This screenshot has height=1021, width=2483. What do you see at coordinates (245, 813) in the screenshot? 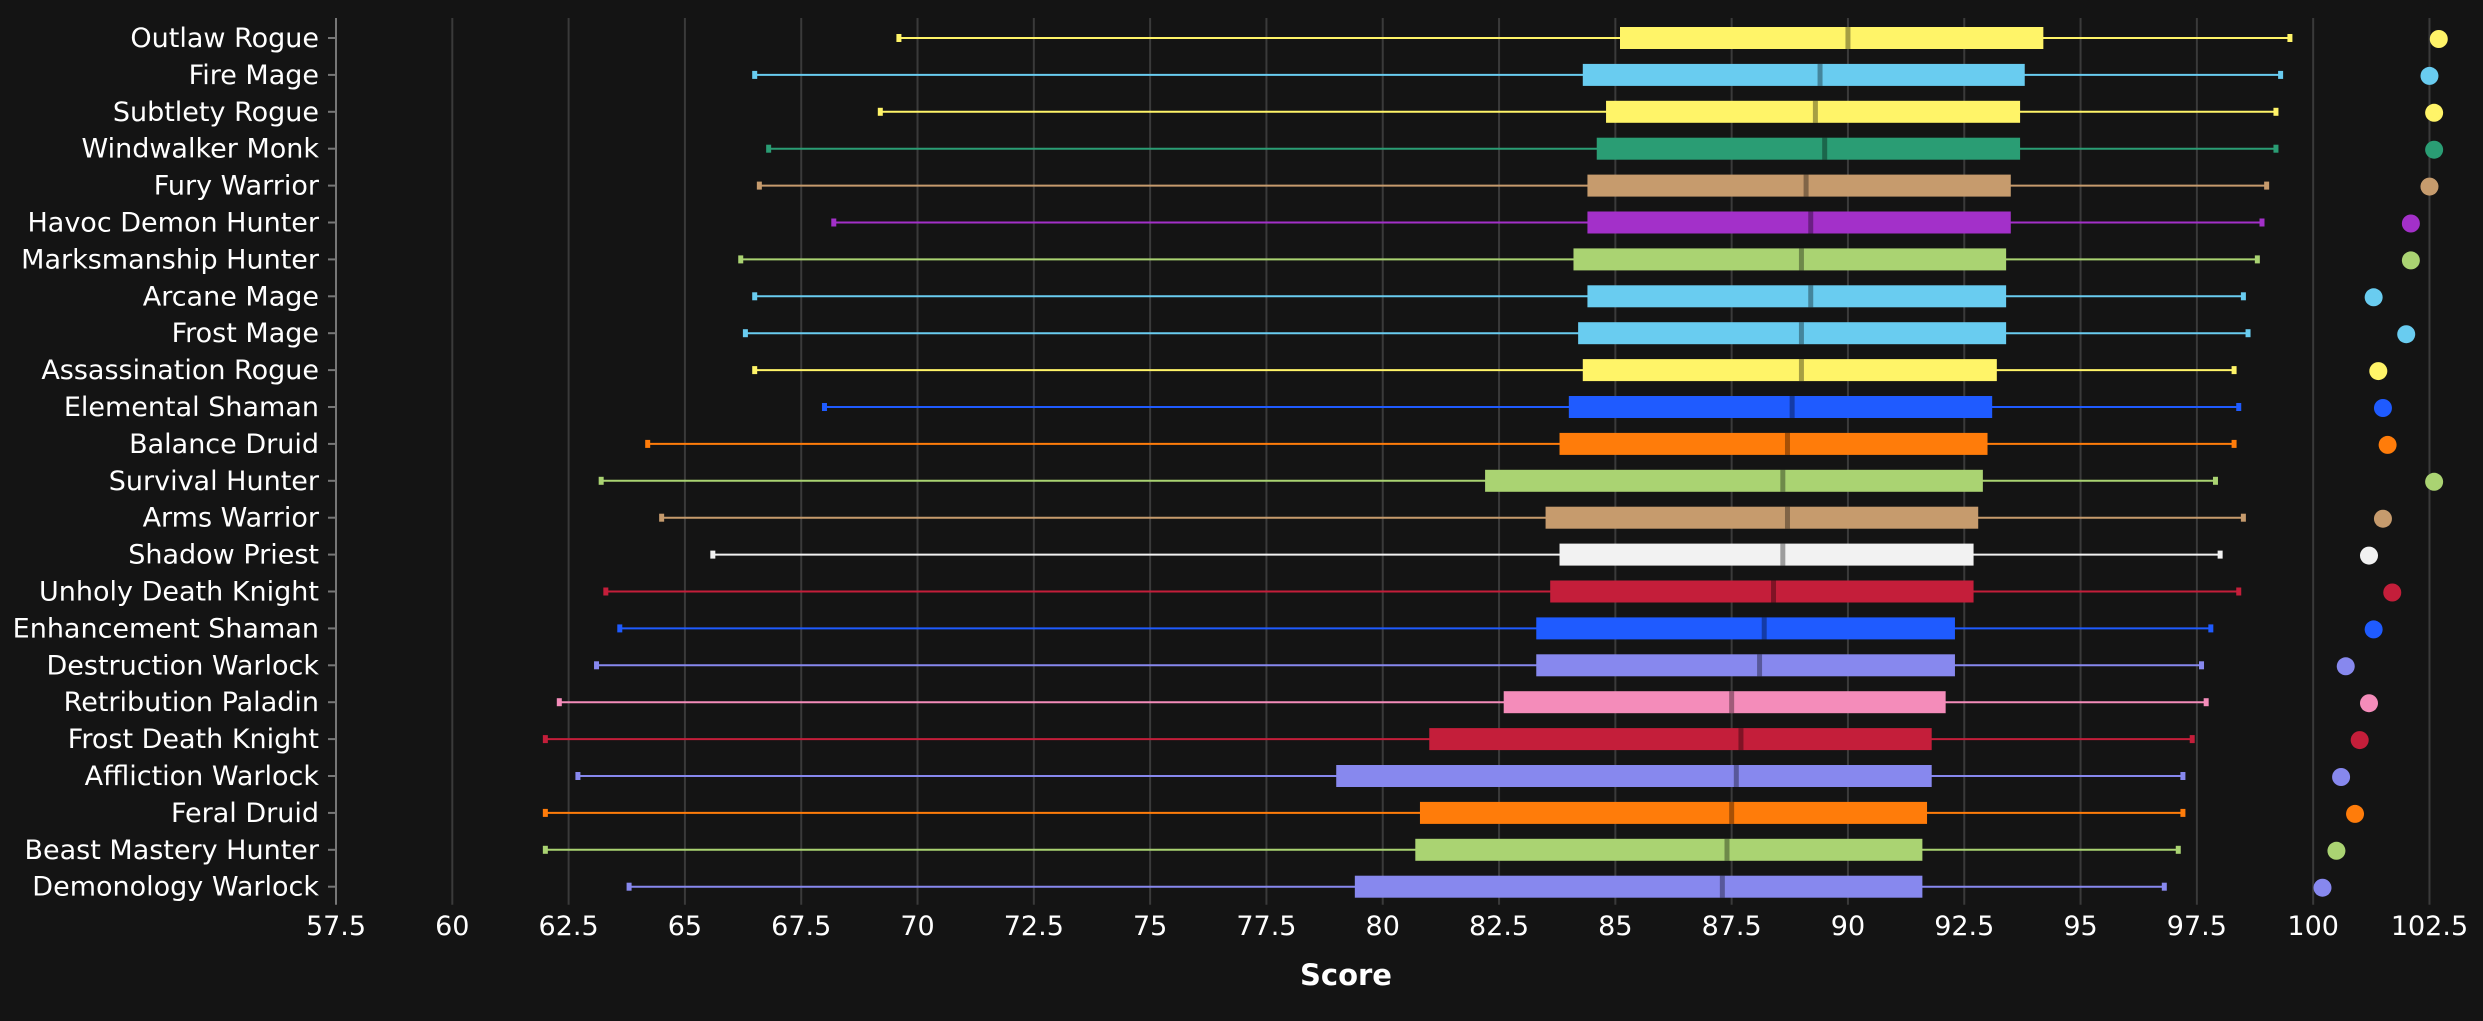
I see `category-label: Feral Druid` at bounding box center [245, 813].